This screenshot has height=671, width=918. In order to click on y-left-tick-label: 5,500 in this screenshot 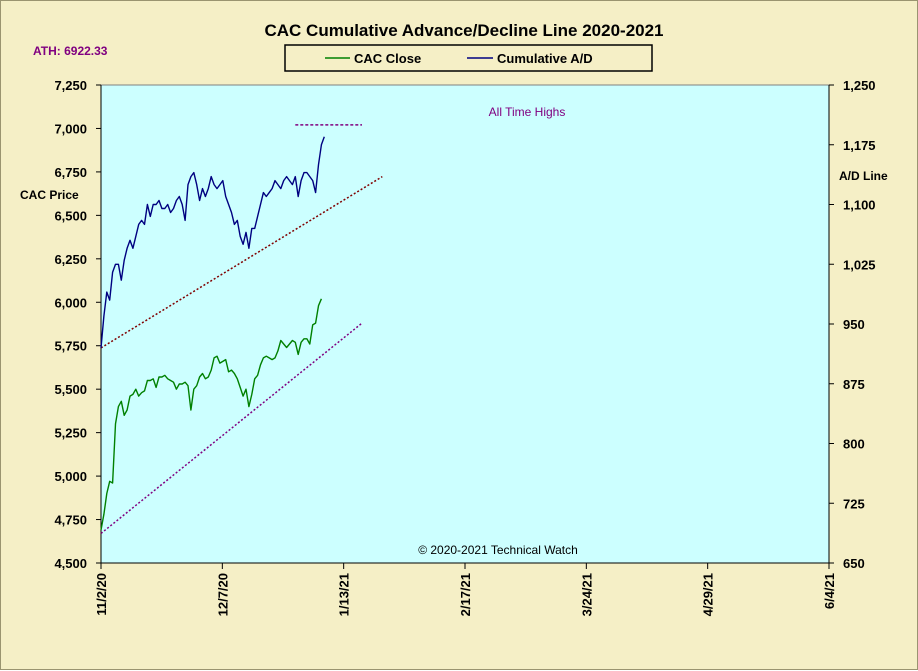, I will do `click(70, 389)`.